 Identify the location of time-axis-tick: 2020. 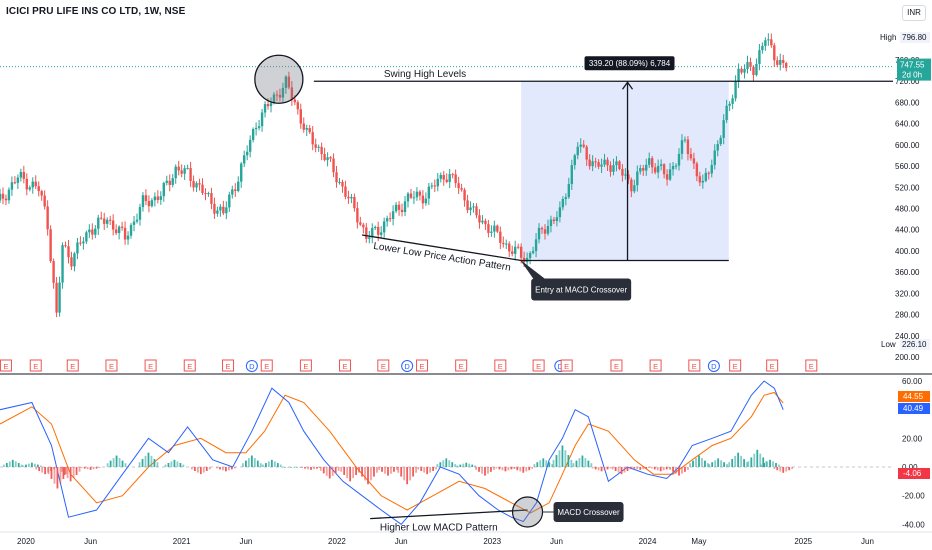
(26, 541).